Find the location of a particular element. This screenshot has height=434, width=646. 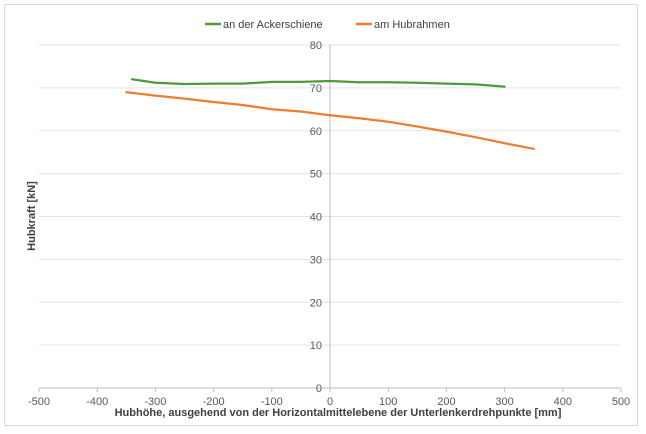

y-tick-label: 10 is located at coordinates (316, 346).